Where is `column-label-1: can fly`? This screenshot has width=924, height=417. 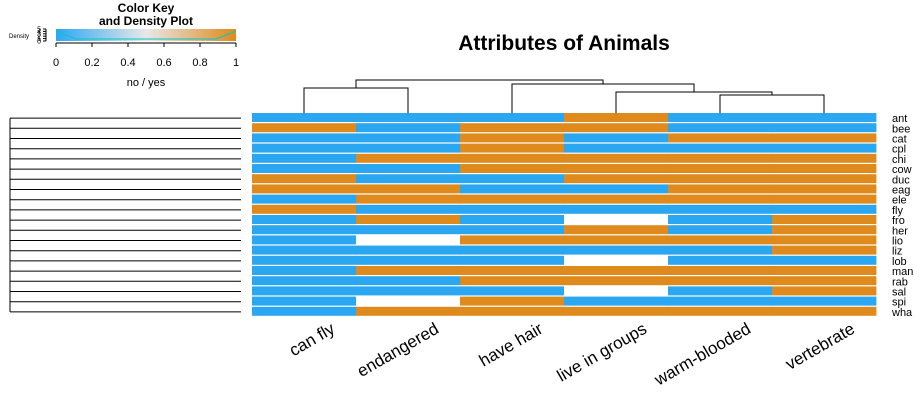
column-label-1: can fly is located at coordinates (312, 339).